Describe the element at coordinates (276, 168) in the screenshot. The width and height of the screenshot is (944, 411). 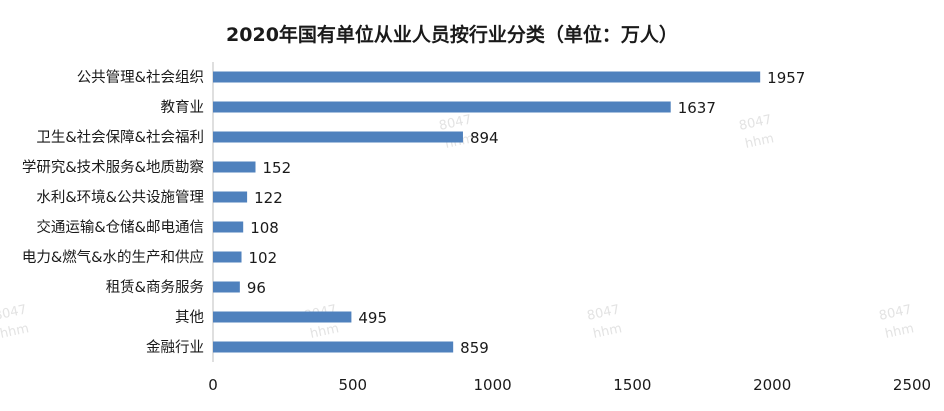
I see `data-label: 152` at that location.